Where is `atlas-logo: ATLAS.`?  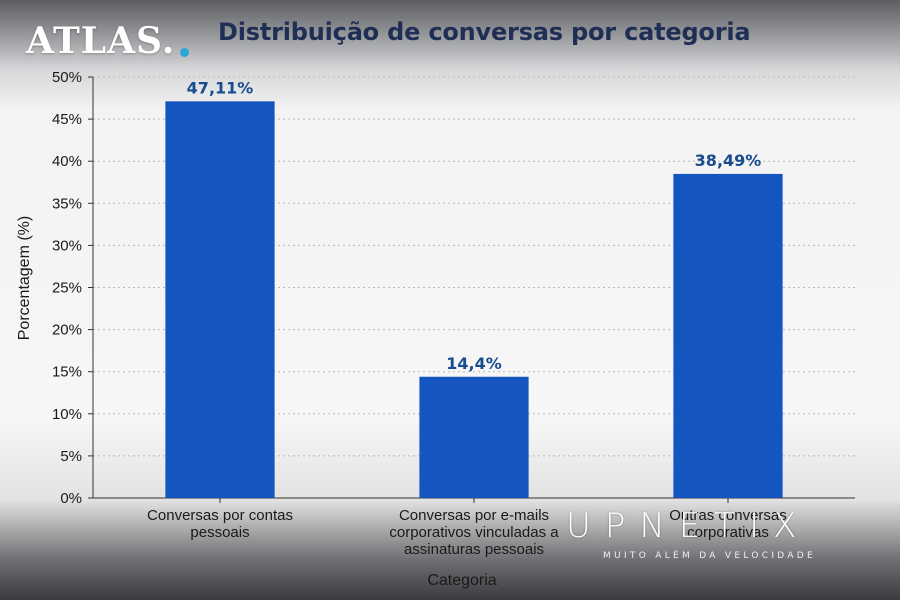
atlas-logo: ATLAS. is located at coordinates (101, 41).